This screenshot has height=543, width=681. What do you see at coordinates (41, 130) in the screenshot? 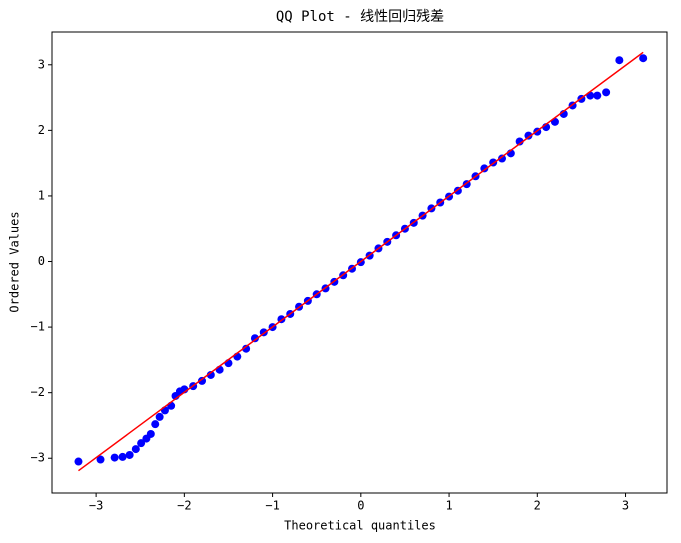
I see `y-tick-label: 2` at bounding box center [41, 130].